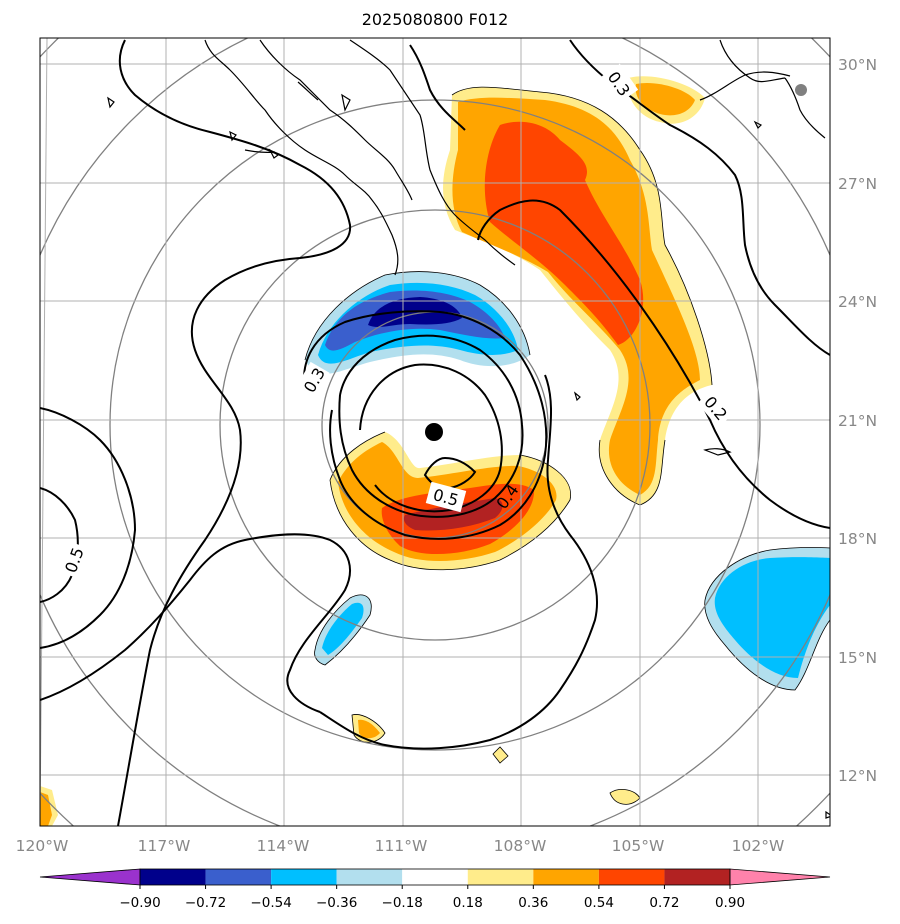 The image size is (900, 924). Describe the element at coordinates (270, 903) in the screenshot. I see `colorbar-tick-label: −0.54` at that location.